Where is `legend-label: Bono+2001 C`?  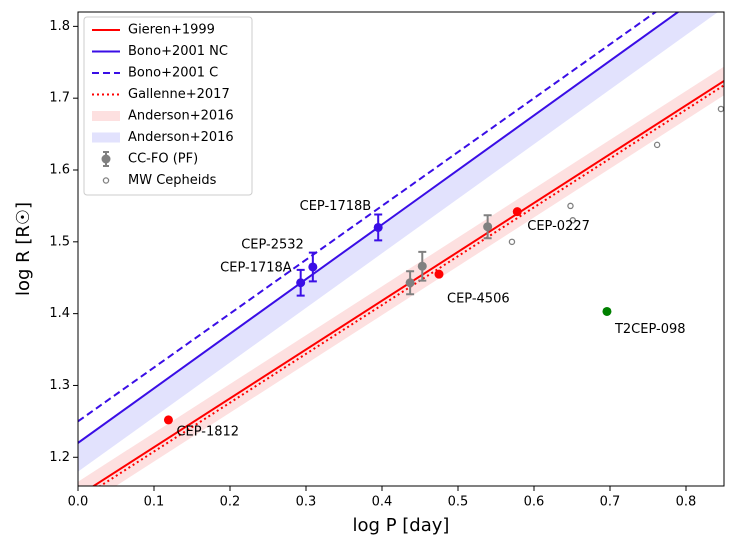 legend-label: Bono+2001 C is located at coordinates (173, 73).